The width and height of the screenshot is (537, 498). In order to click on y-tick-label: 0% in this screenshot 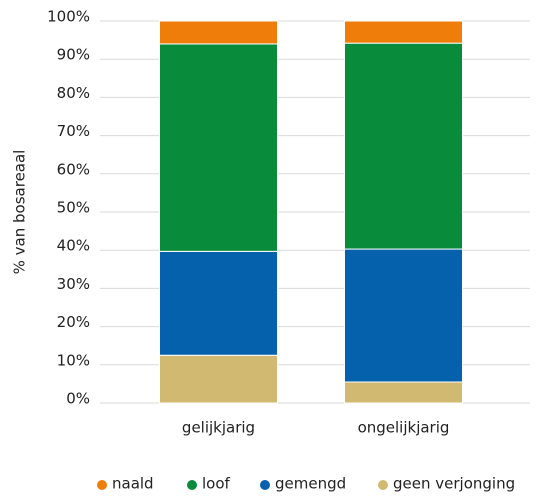, I will do `click(78, 399)`.